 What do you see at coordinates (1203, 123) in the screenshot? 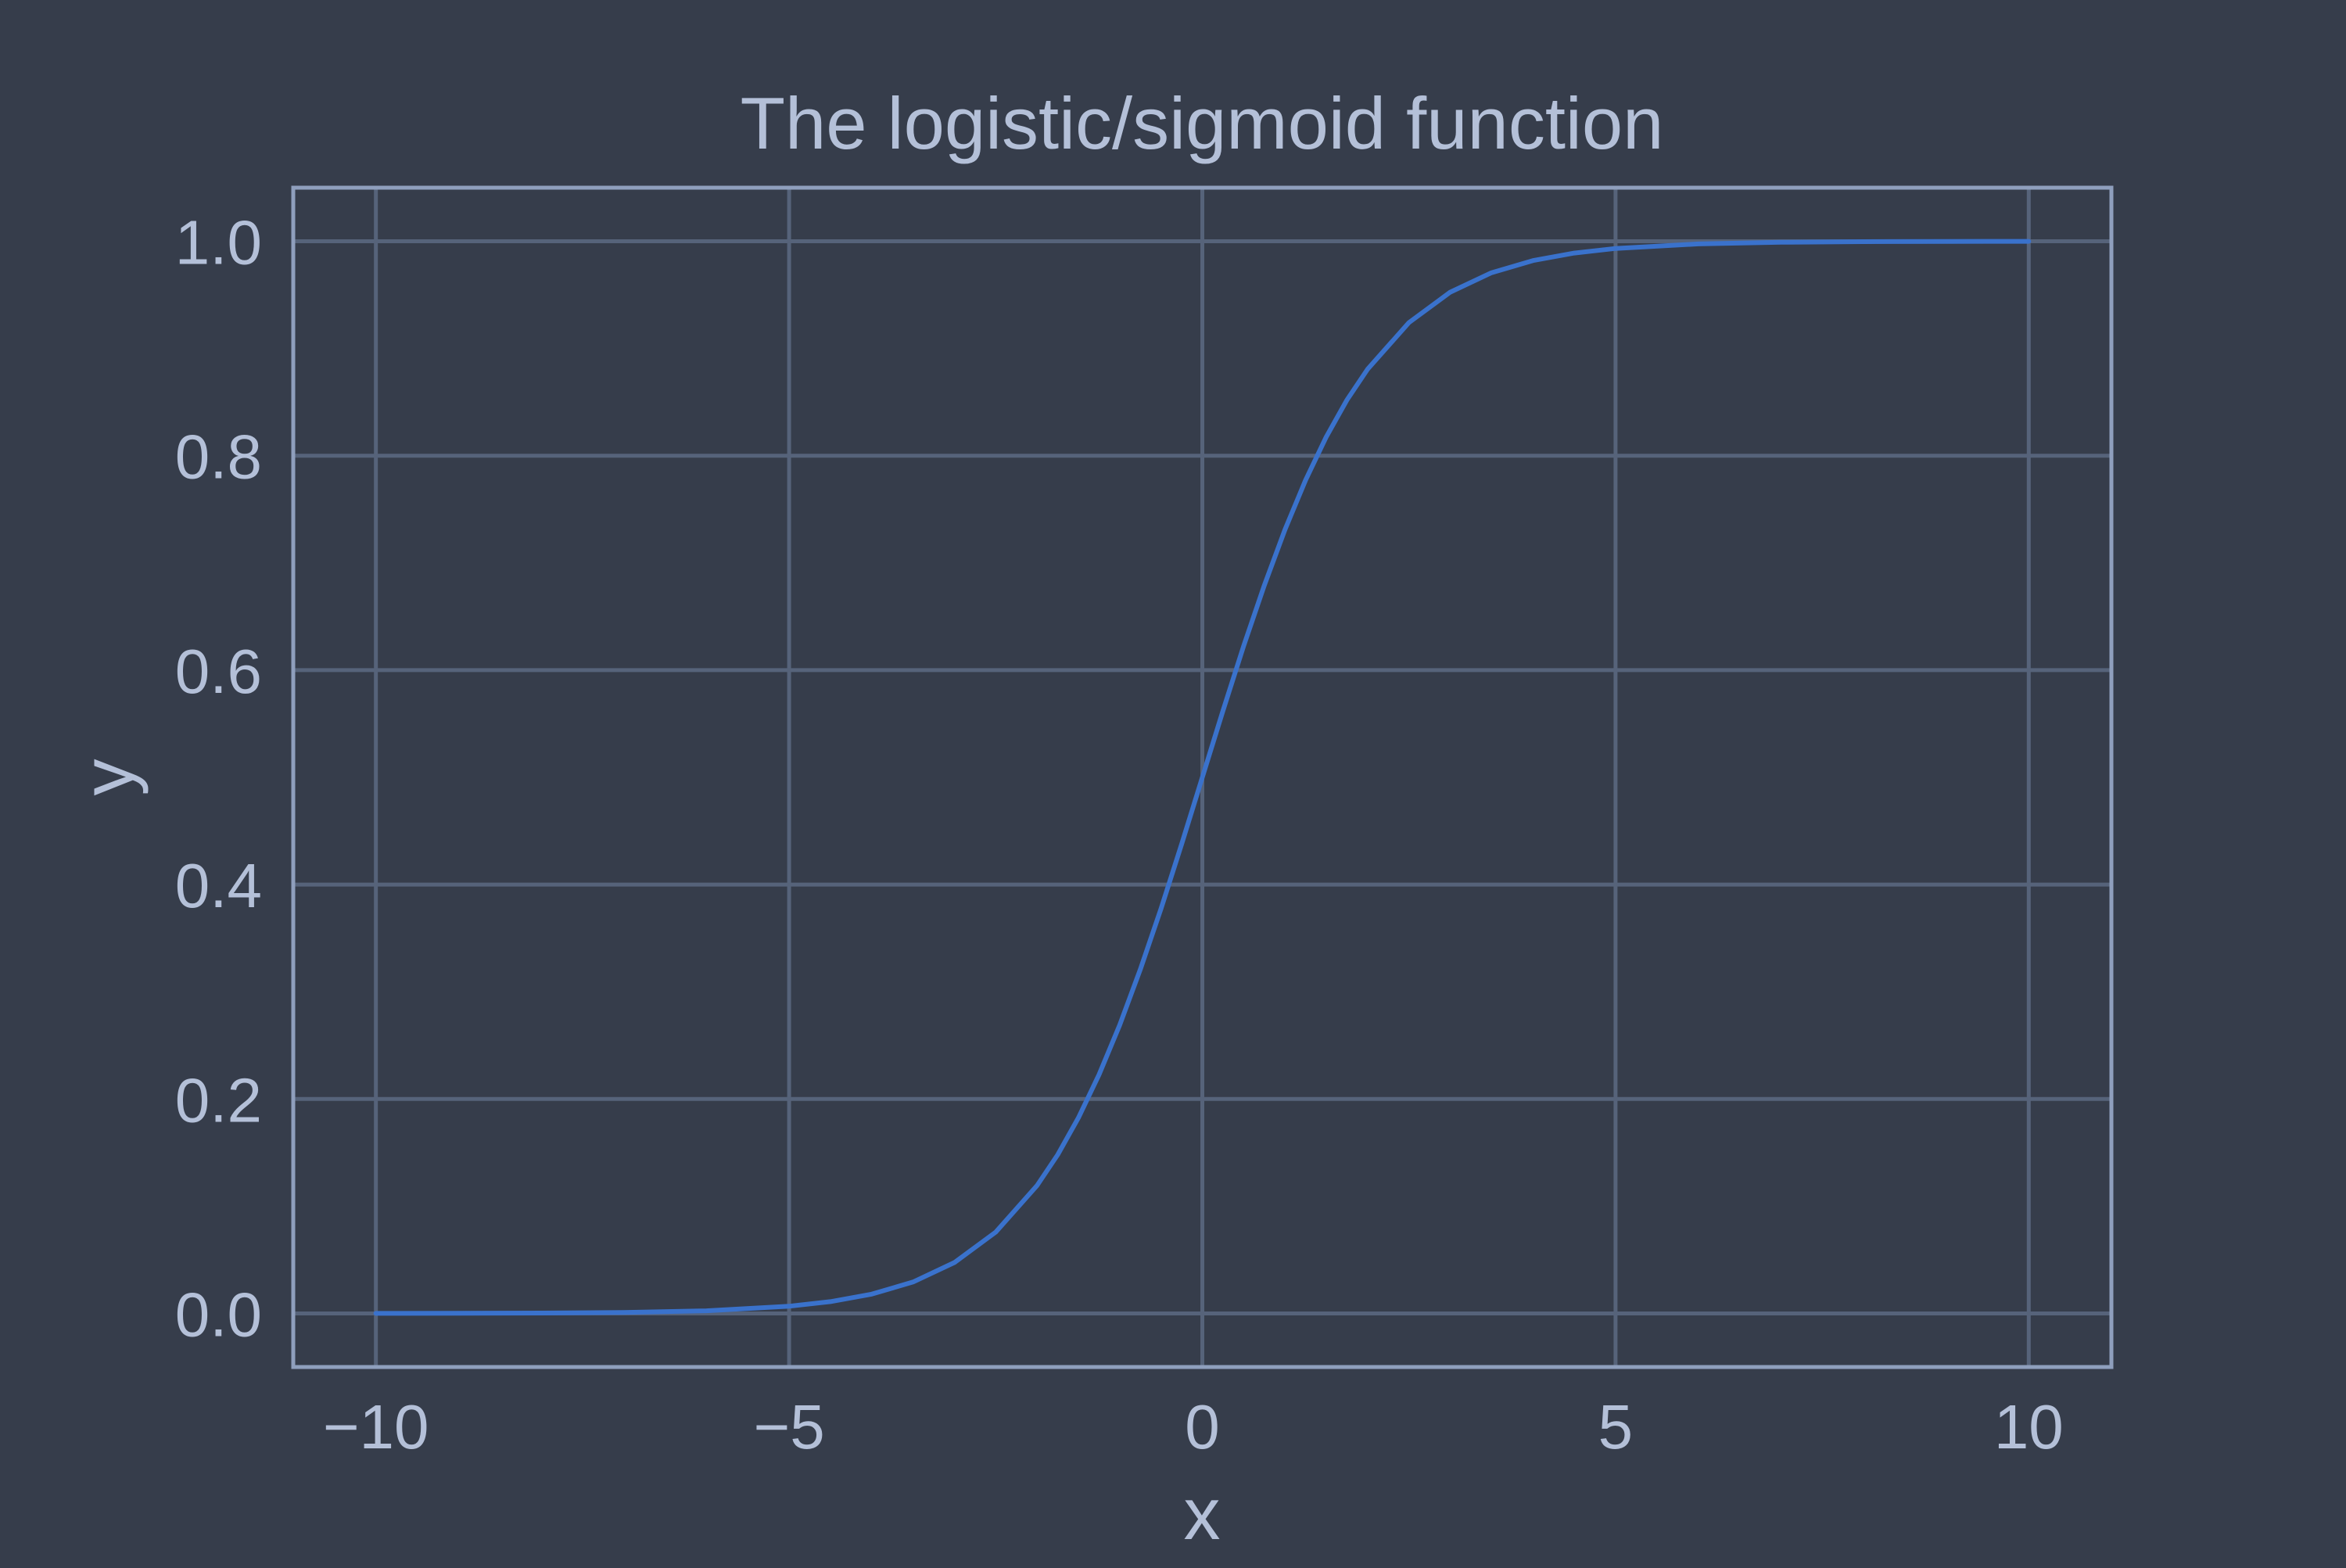
I see `chart-title: The logistic/sigmoid function` at bounding box center [1203, 123].